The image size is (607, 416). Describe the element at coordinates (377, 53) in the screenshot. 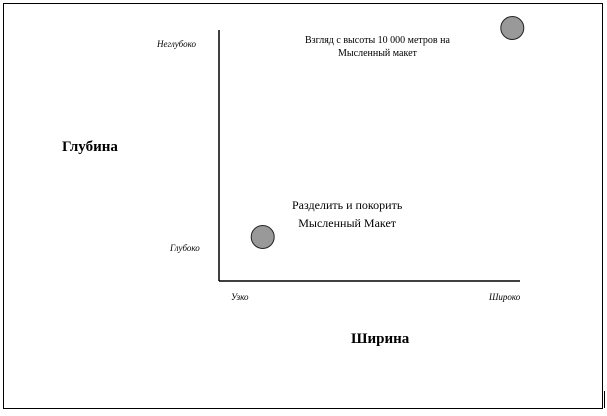

I see `point-label-line: Мысленный макет` at that location.